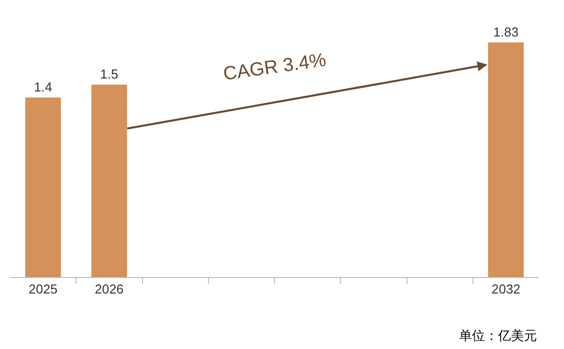 The image size is (564, 349). I want to click on data-label: 1.4, so click(43, 86).